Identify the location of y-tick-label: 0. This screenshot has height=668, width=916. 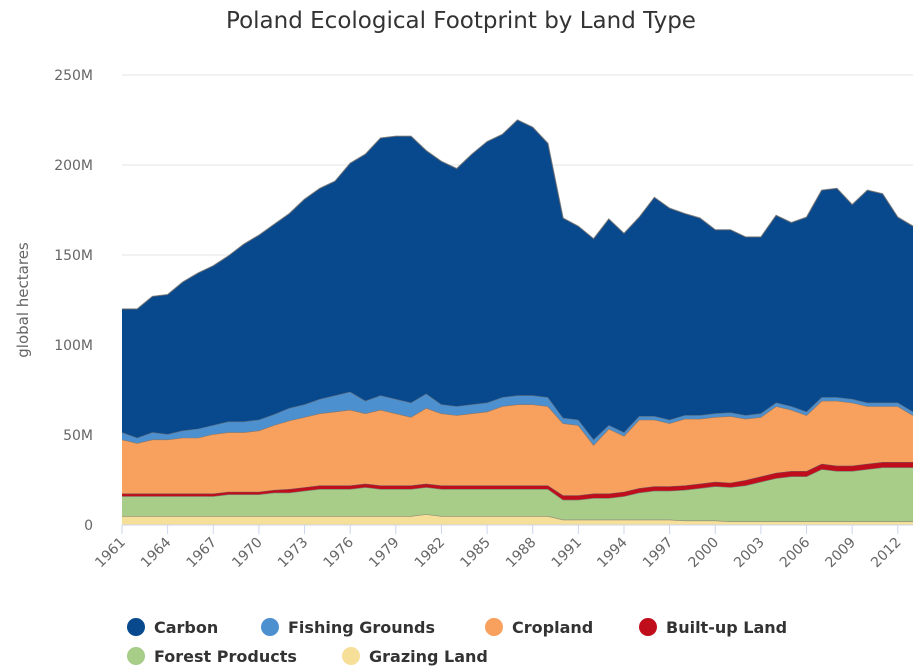
(88, 526).